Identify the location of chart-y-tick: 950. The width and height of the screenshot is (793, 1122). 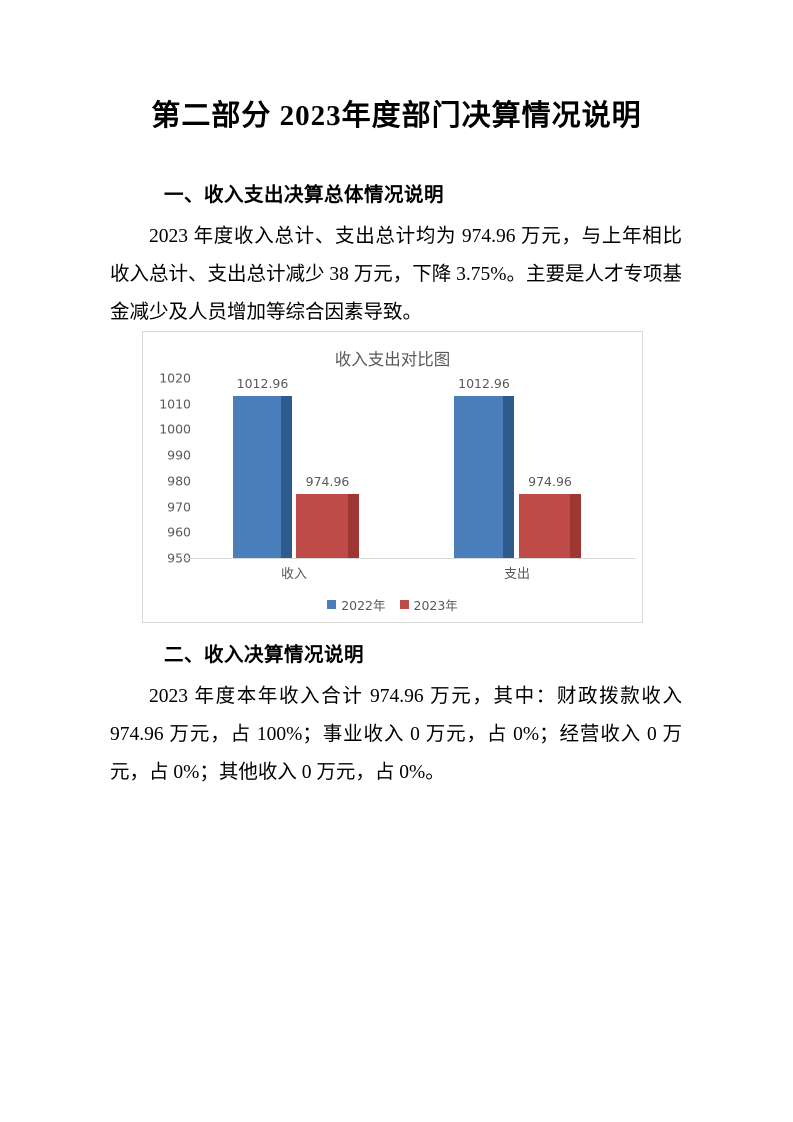
(179, 558).